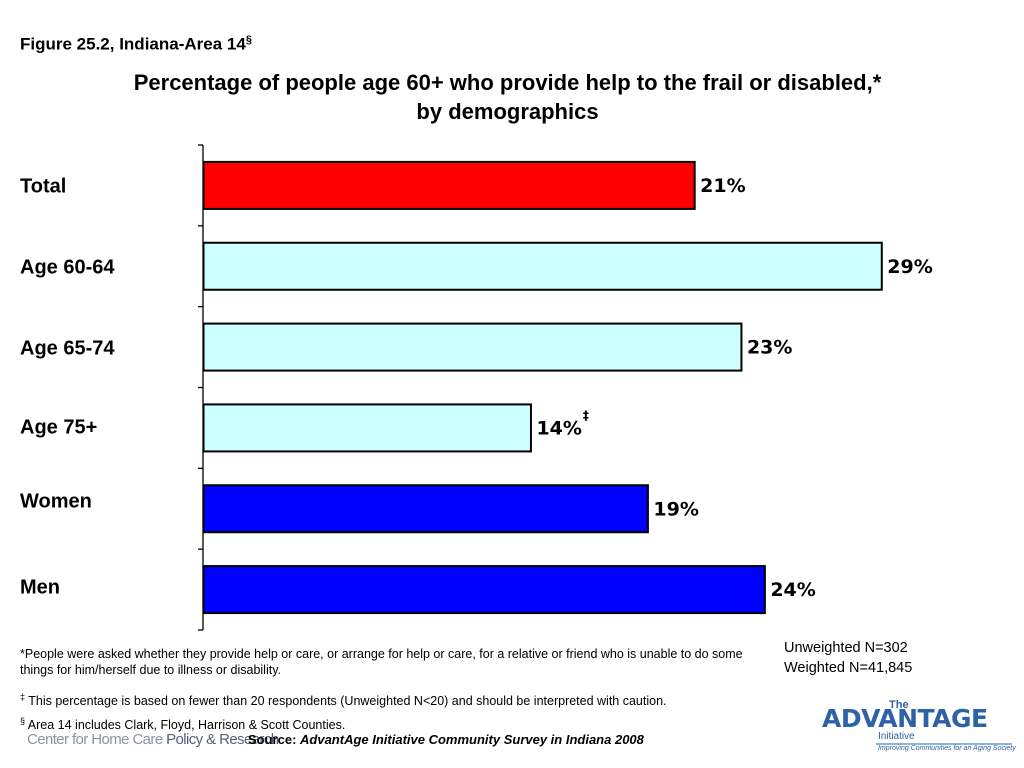 The image size is (1024, 768). What do you see at coordinates (67, 267) in the screenshot?
I see `category-label: Age 60-64` at bounding box center [67, 267].